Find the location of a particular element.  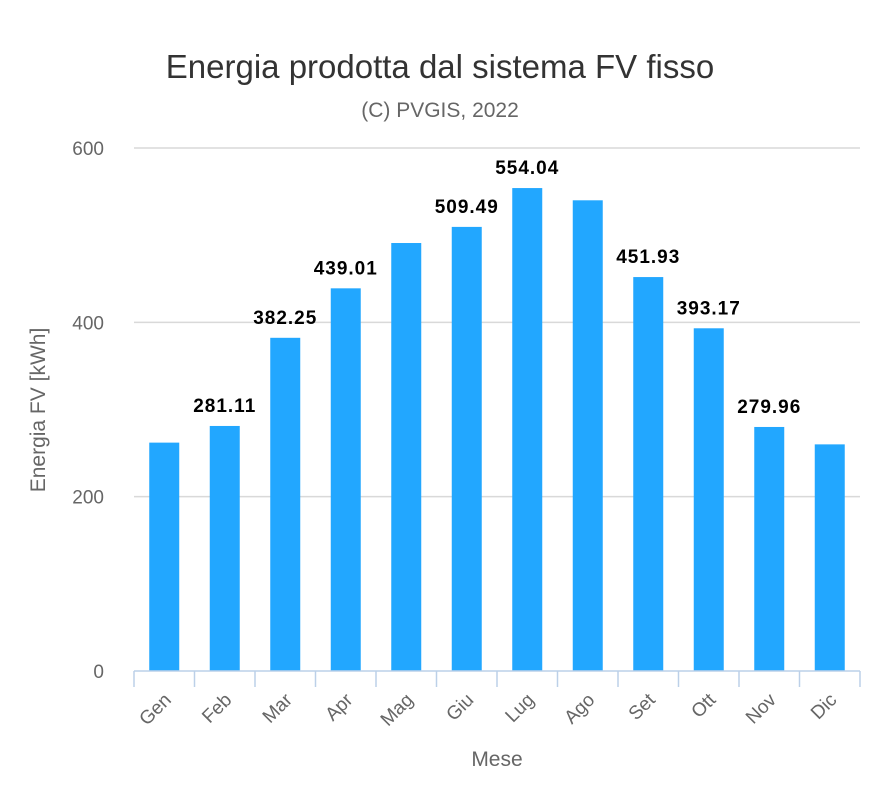

x-tick-label: Dic is located at coordinates (824, 707).